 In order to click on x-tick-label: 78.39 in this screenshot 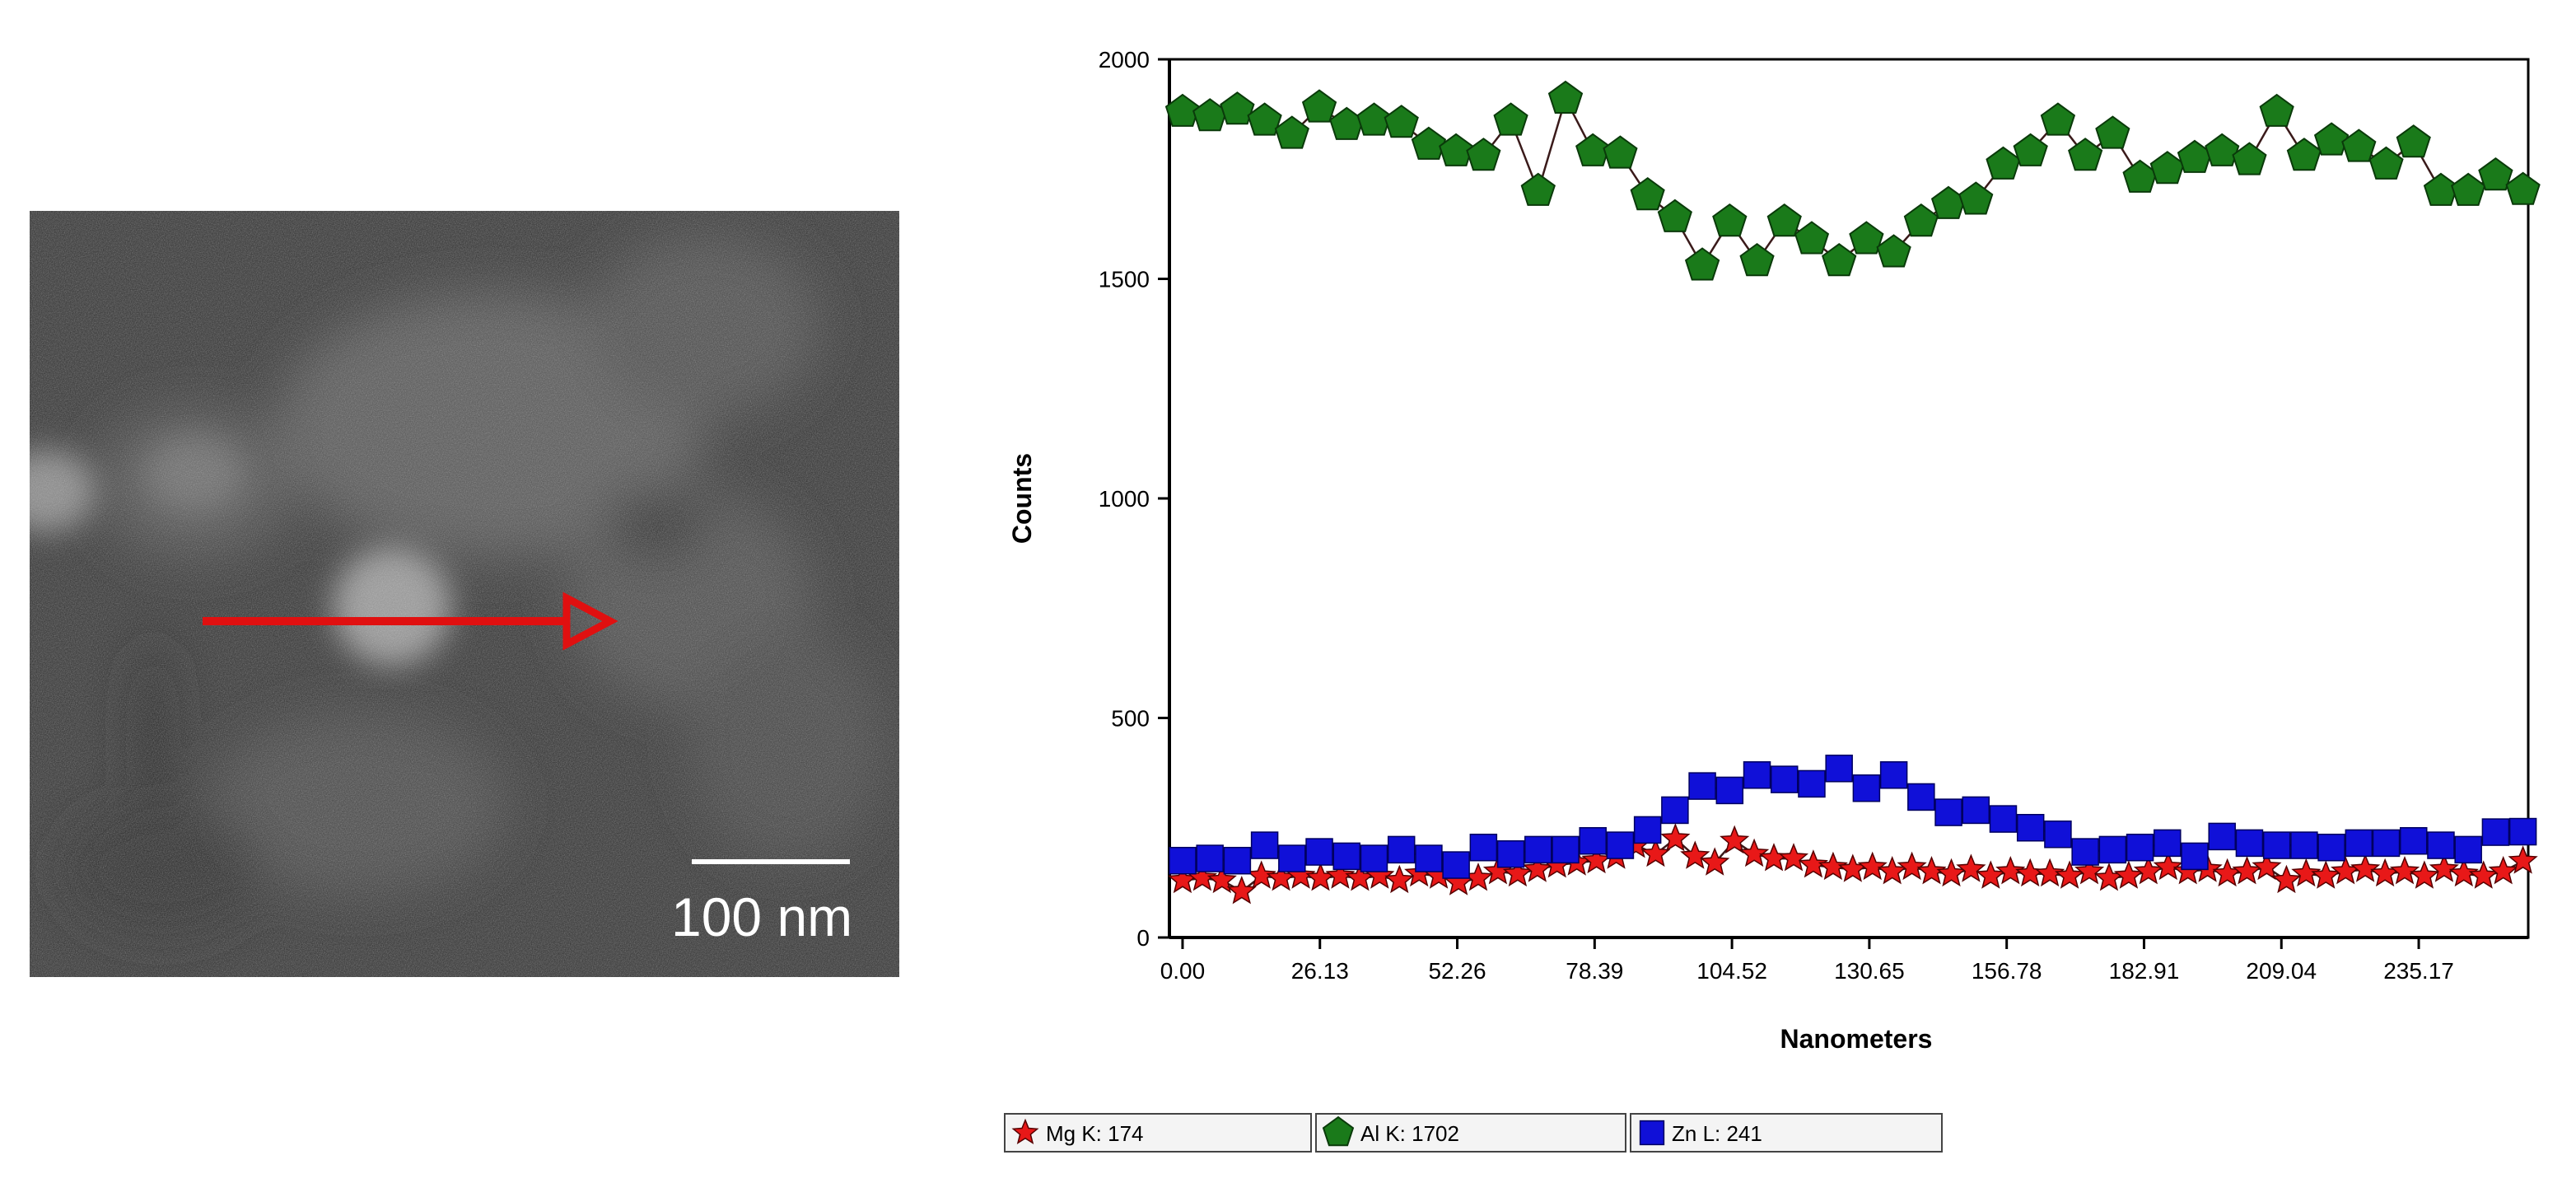, I will do `click(1594, 971)`.